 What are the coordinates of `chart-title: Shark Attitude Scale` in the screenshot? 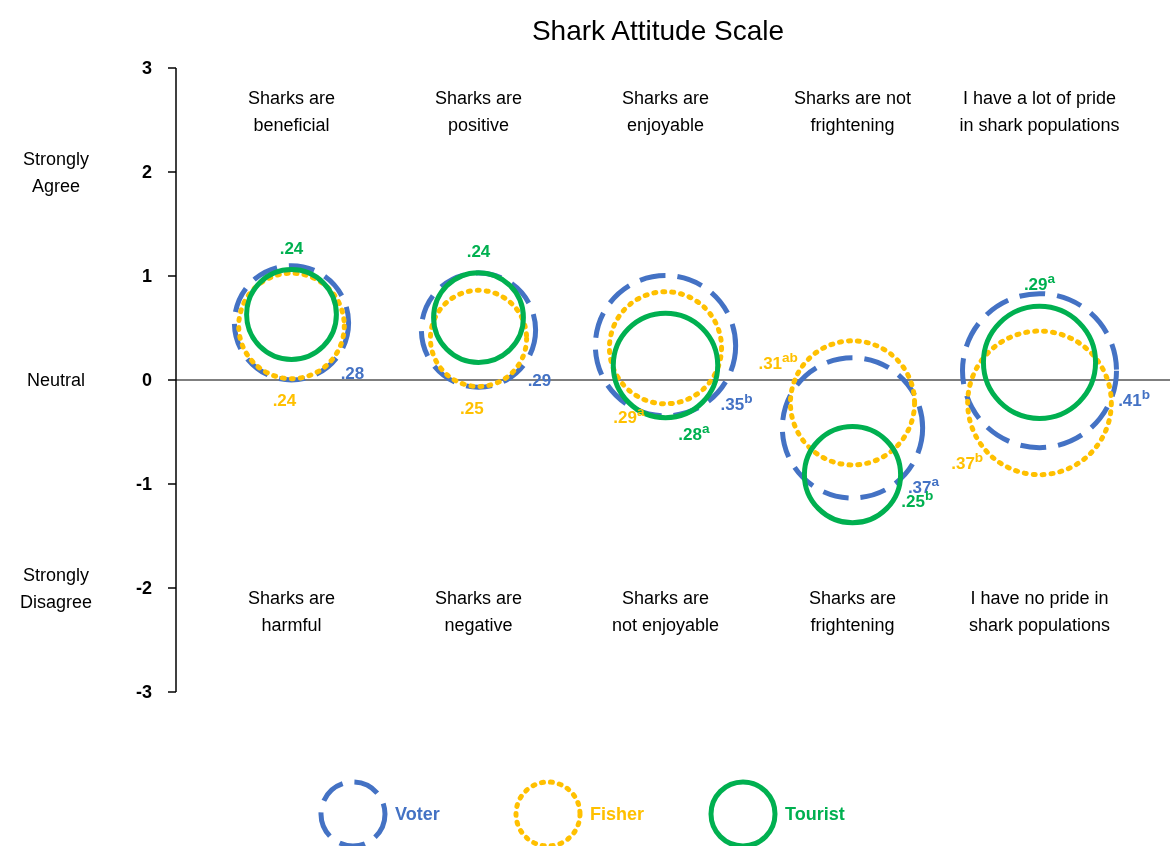 It's located at (658, 30).